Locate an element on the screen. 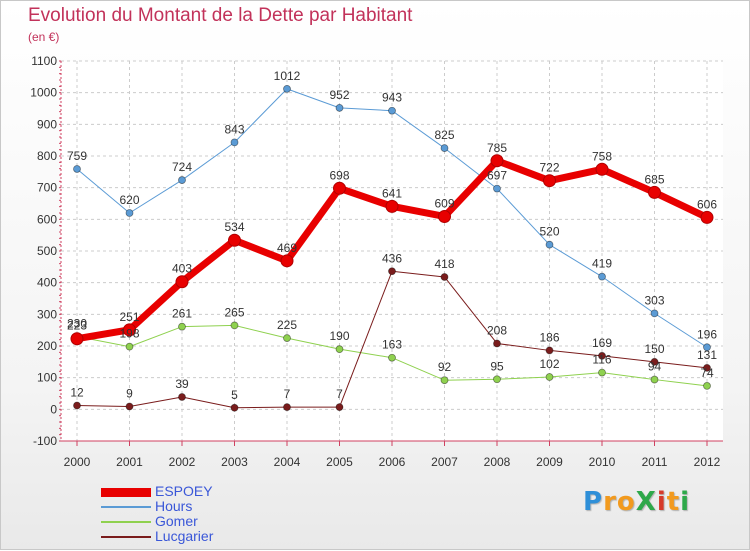 This screenshot has width=750, height=551. y-tick-label: 600 is located at coordinates (47, 219).